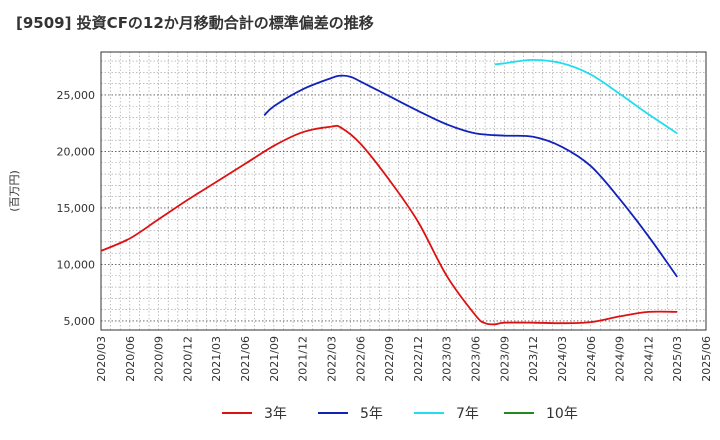 Image resolution: width=720 pixels, height=440 pixels. Describe the element at coordinates (331, 359) in the screenshot. I see `x-tick-label: 2022/03` at that location.